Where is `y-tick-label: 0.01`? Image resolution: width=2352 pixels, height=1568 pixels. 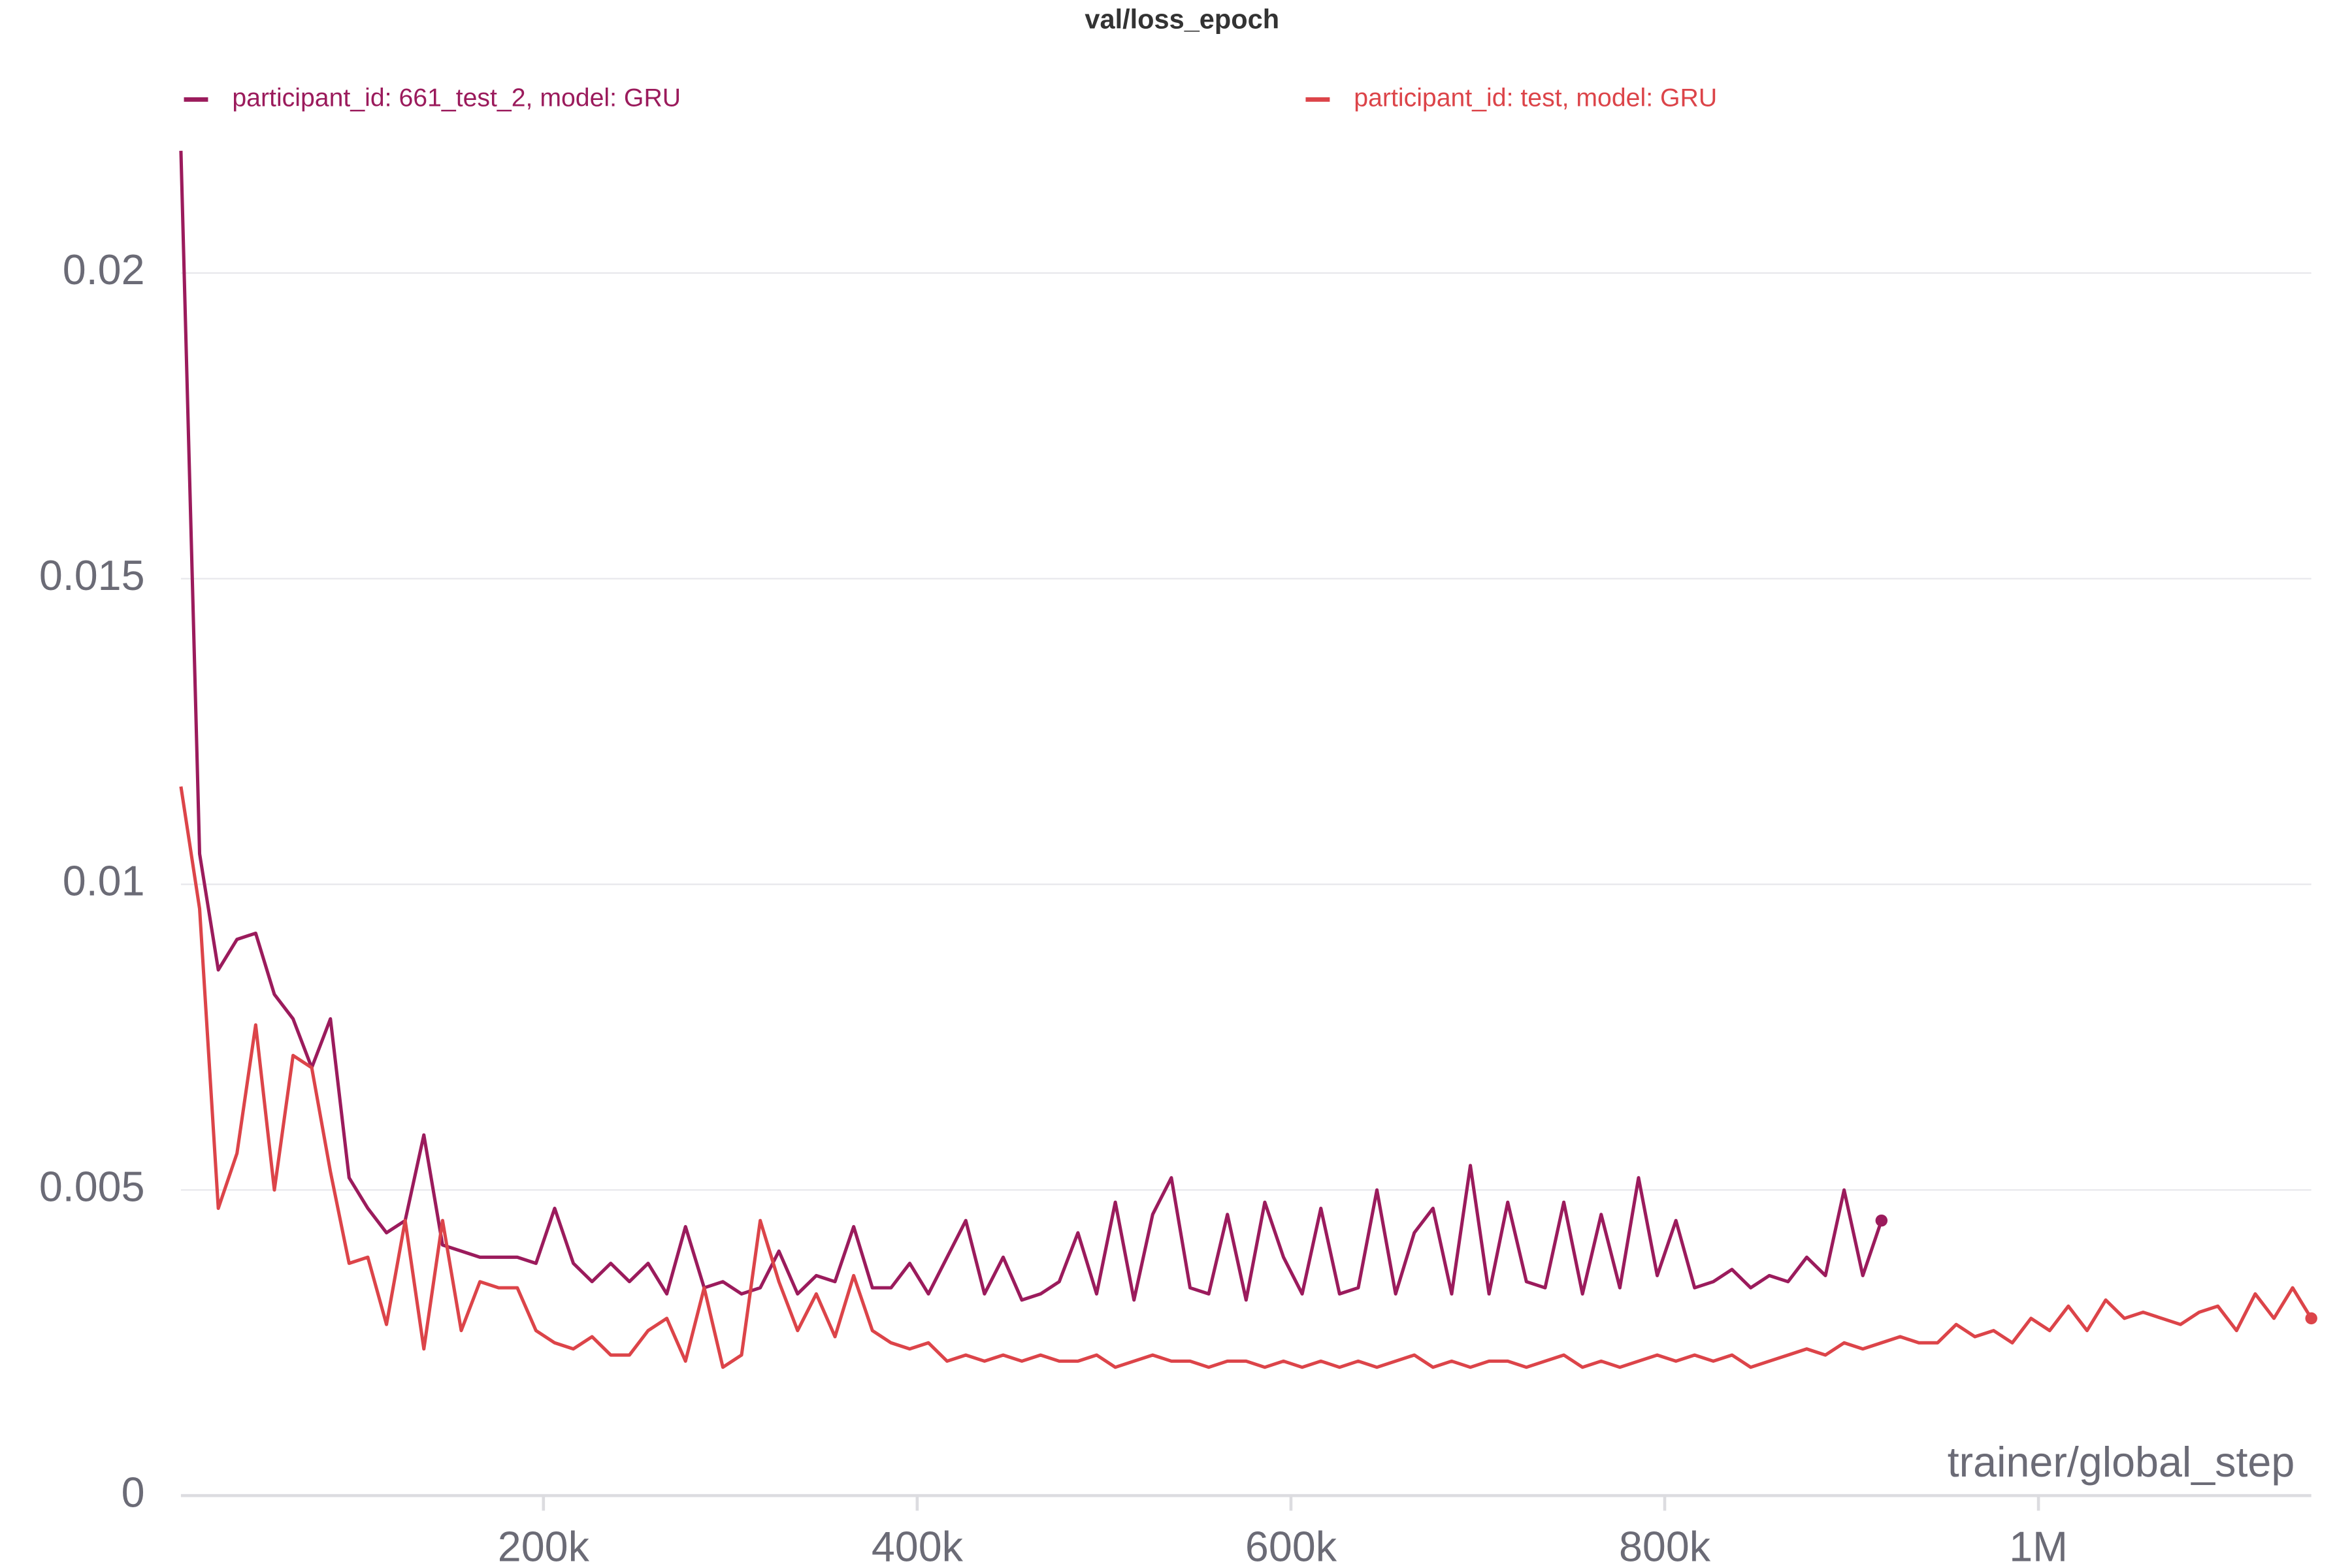 y-tick-label: 0.01 is located at coordinates (104, 881).